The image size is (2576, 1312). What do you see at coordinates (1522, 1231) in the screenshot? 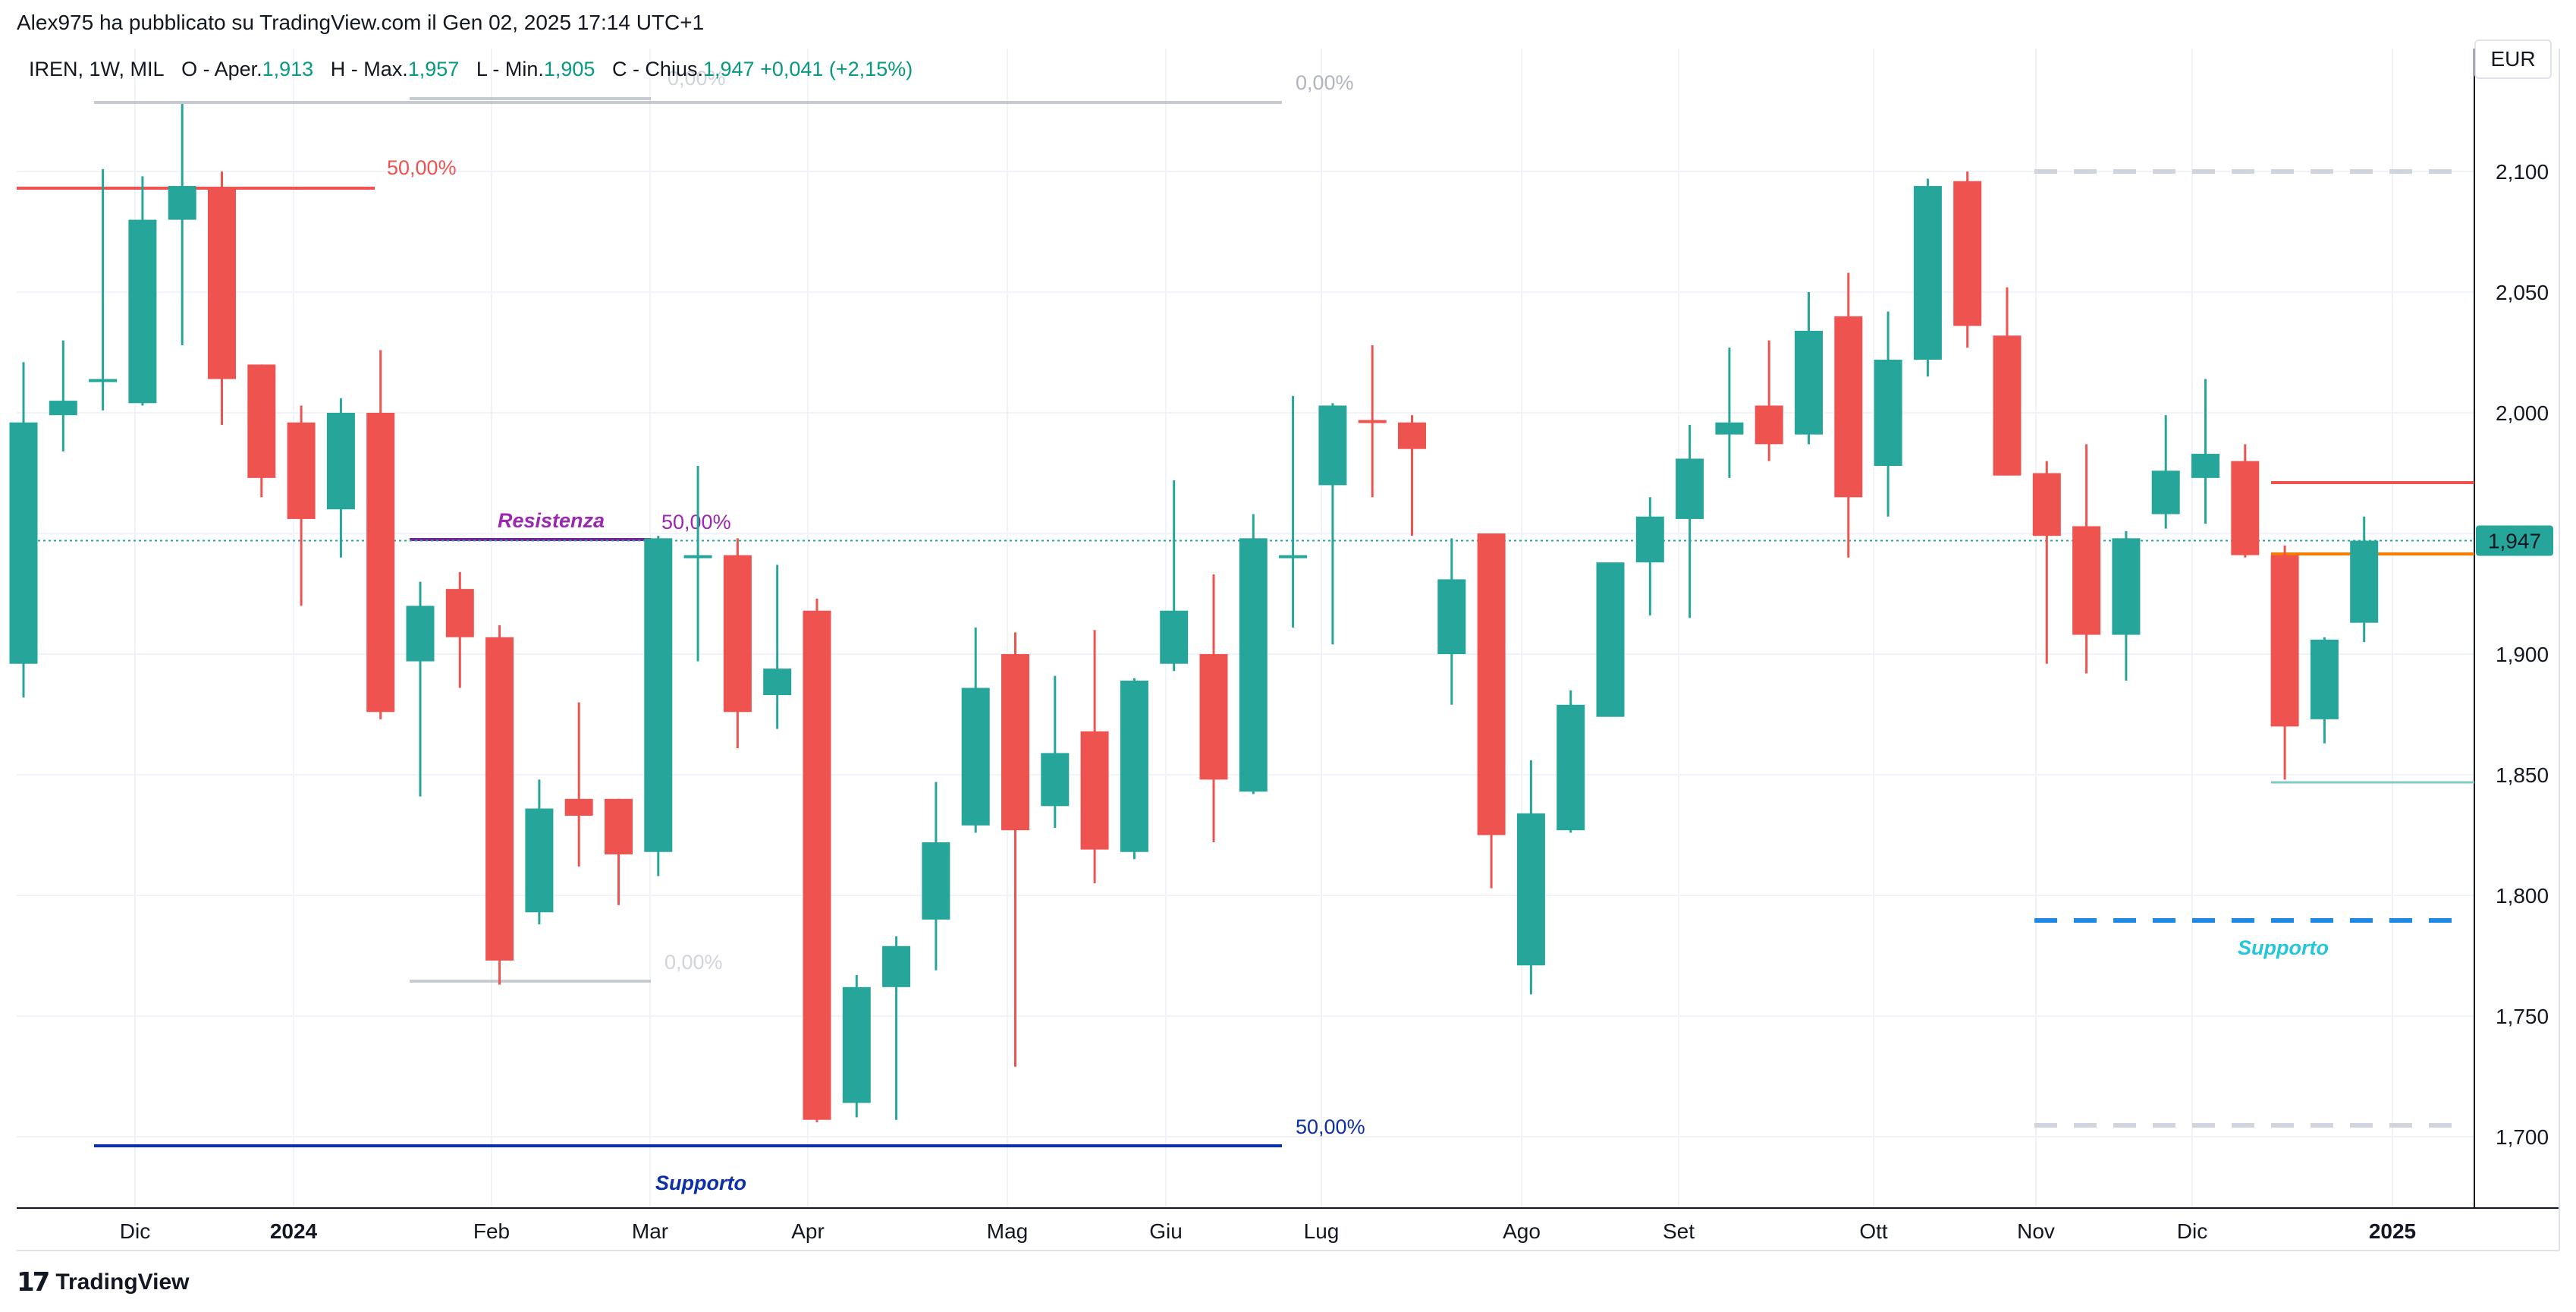
I see `x-tick-label: Ago` at bounding box center [1522, 1231].